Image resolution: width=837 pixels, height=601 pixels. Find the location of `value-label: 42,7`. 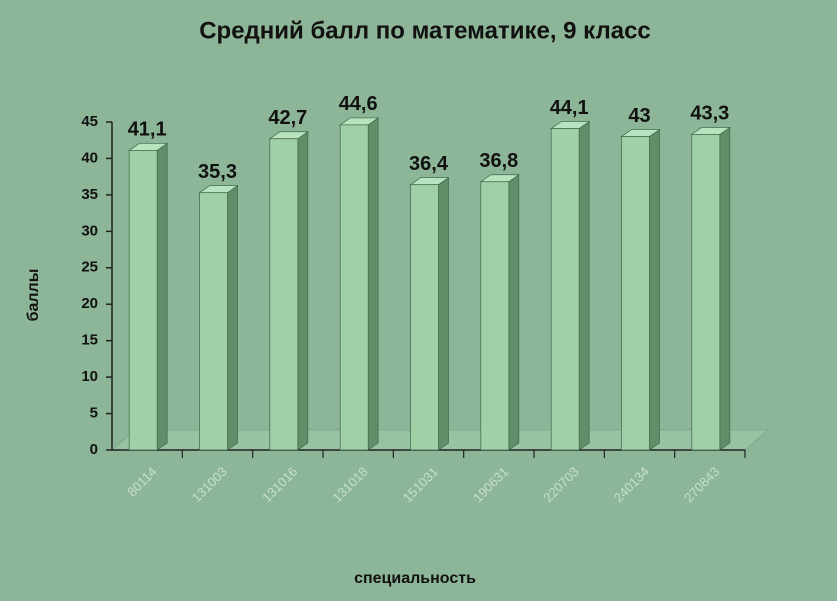

value-label: 42,7 is located at coordinates (287, 118).